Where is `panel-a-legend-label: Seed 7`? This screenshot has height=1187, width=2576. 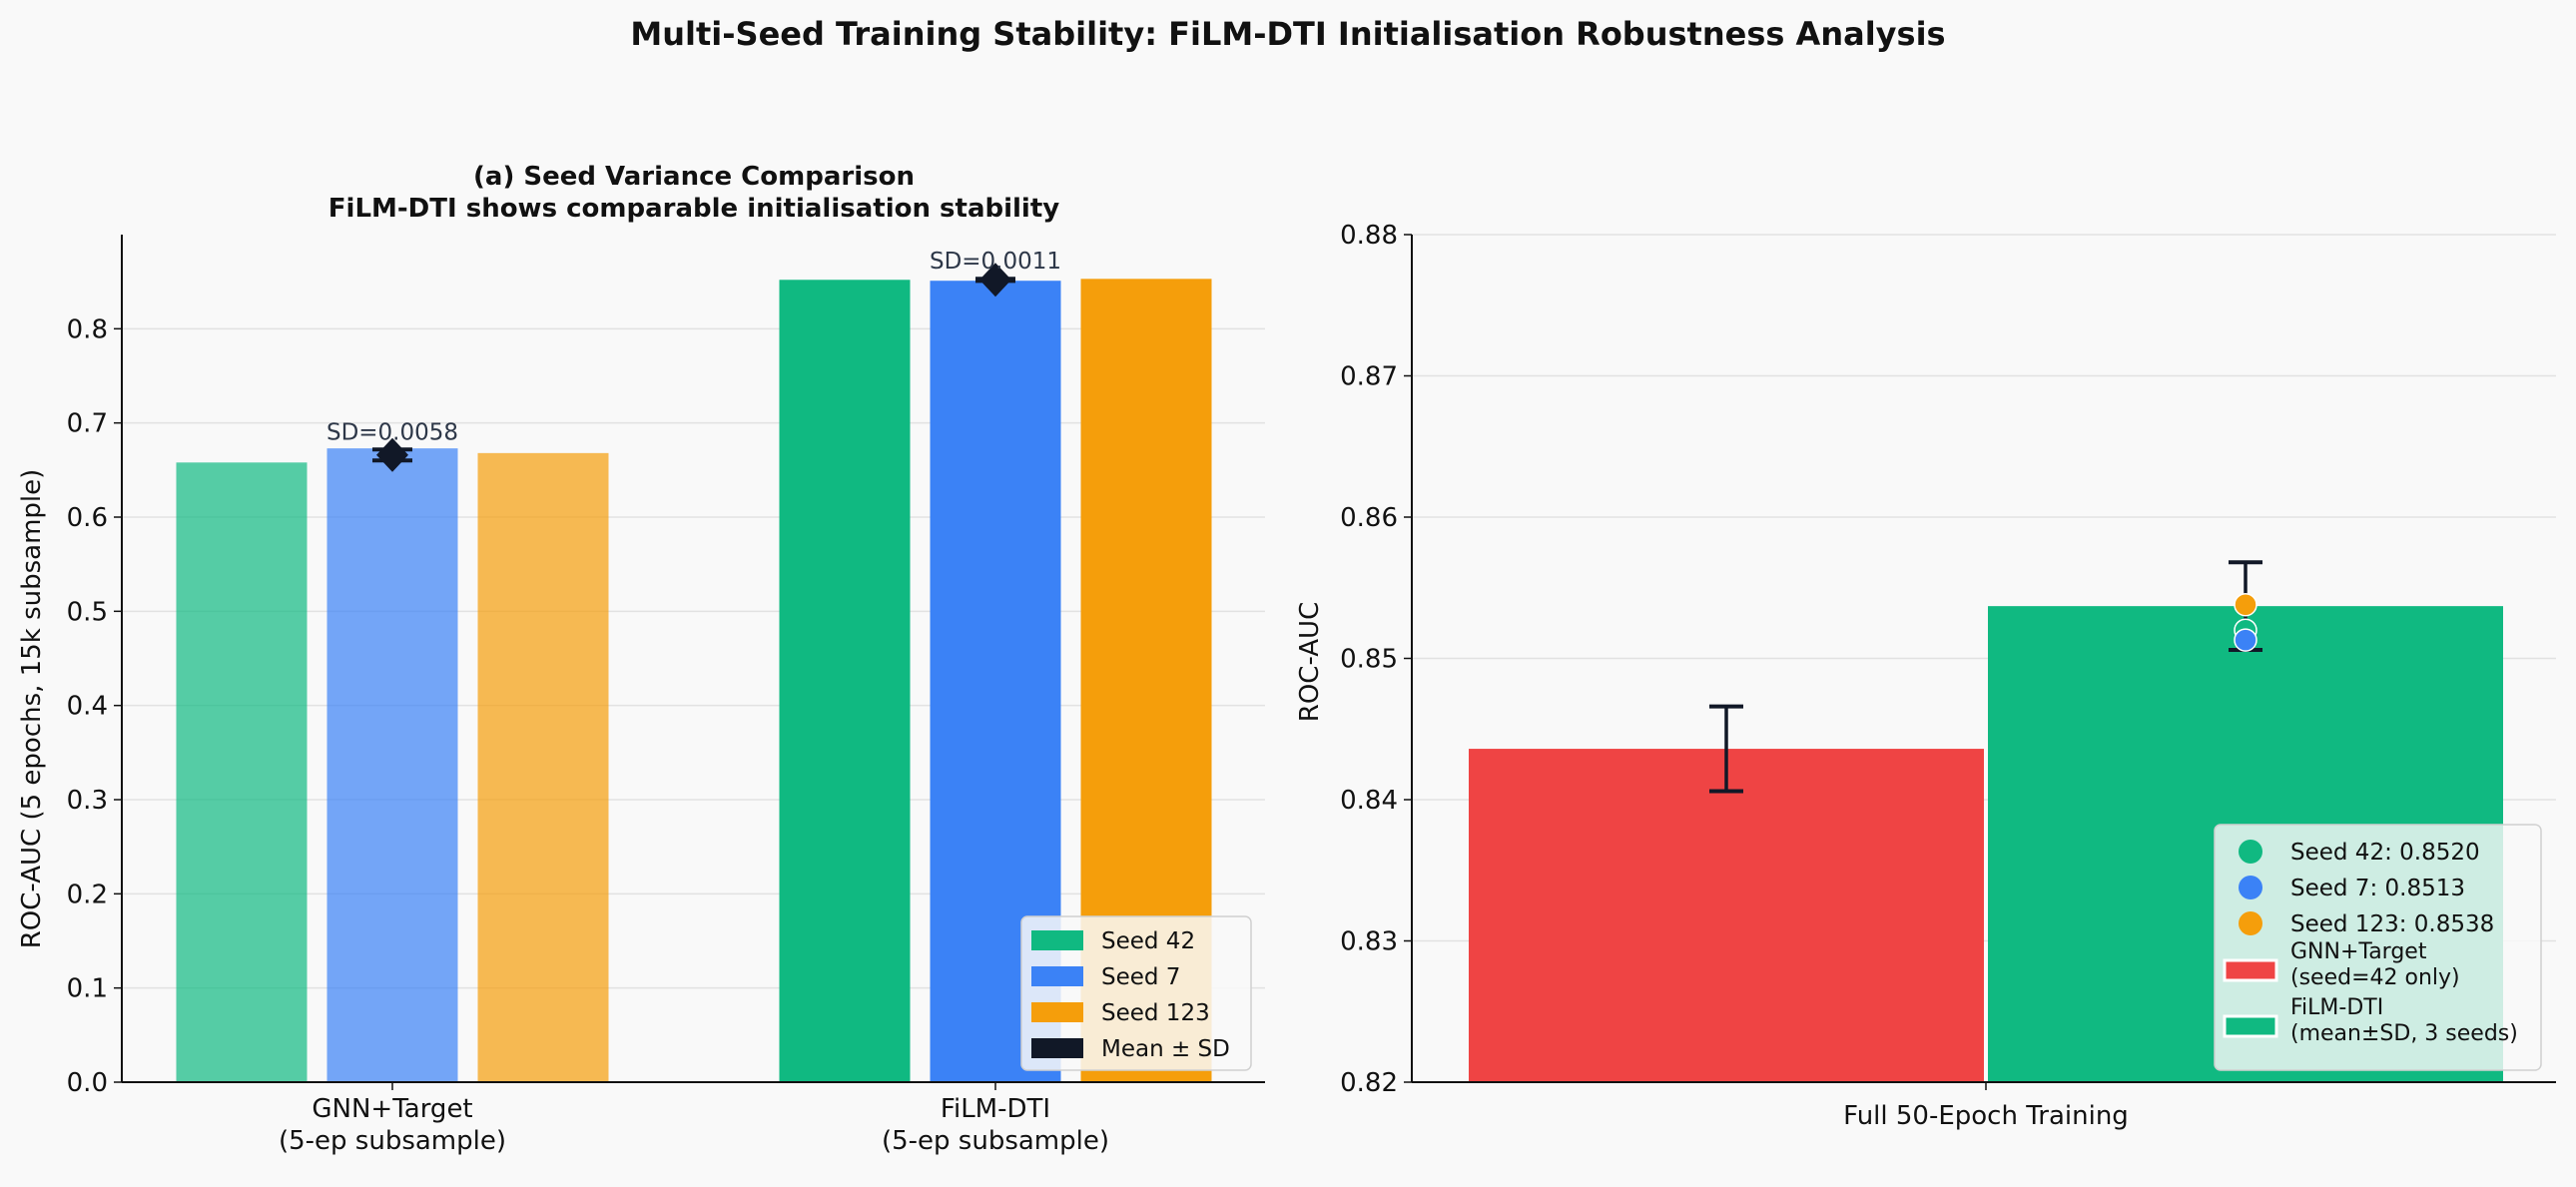 panel-a-legend-label: Seed 7 is located at coordinates (1140, 977).